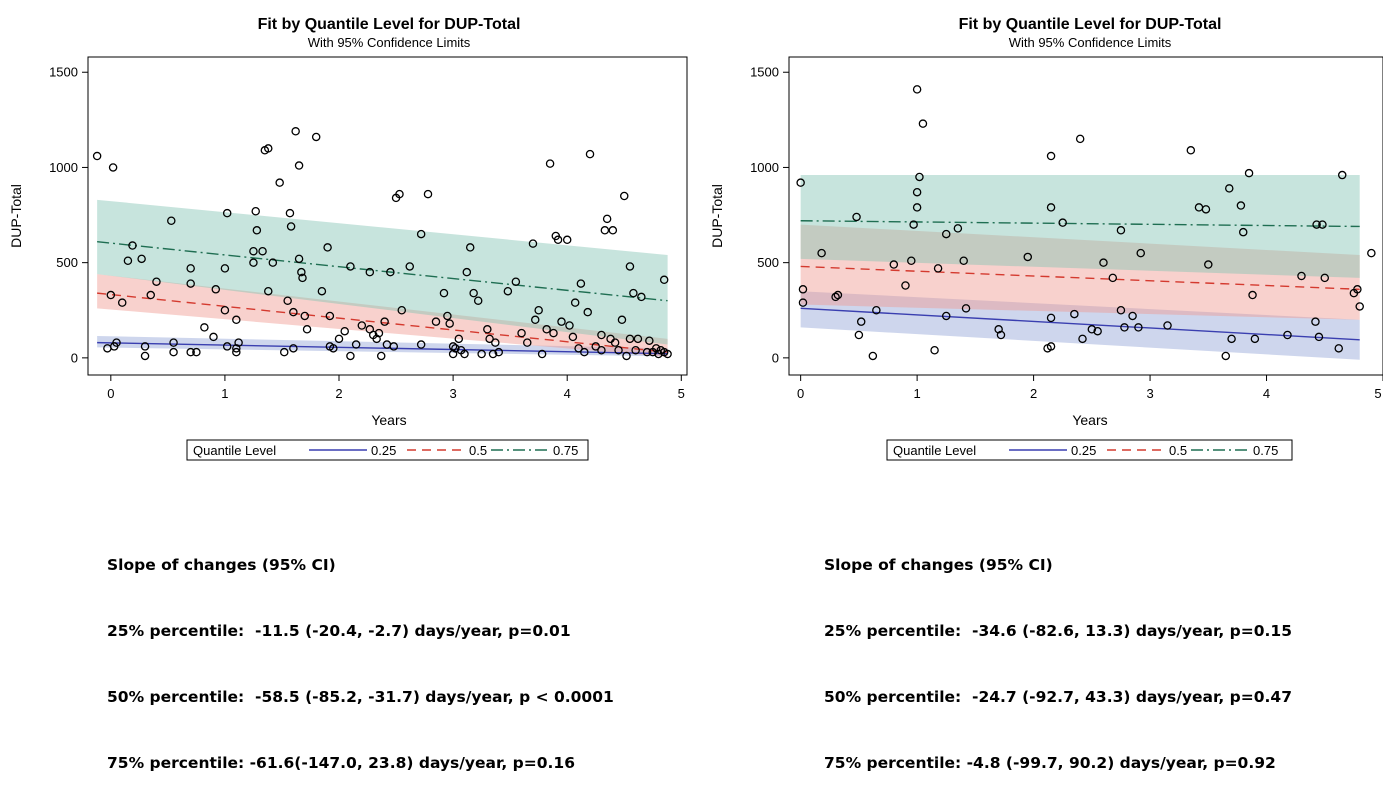  What do you see at coordinates (1080, 224) in the screenshot?
I see `fit-line-0.75` at bounding box center [1080, 224].